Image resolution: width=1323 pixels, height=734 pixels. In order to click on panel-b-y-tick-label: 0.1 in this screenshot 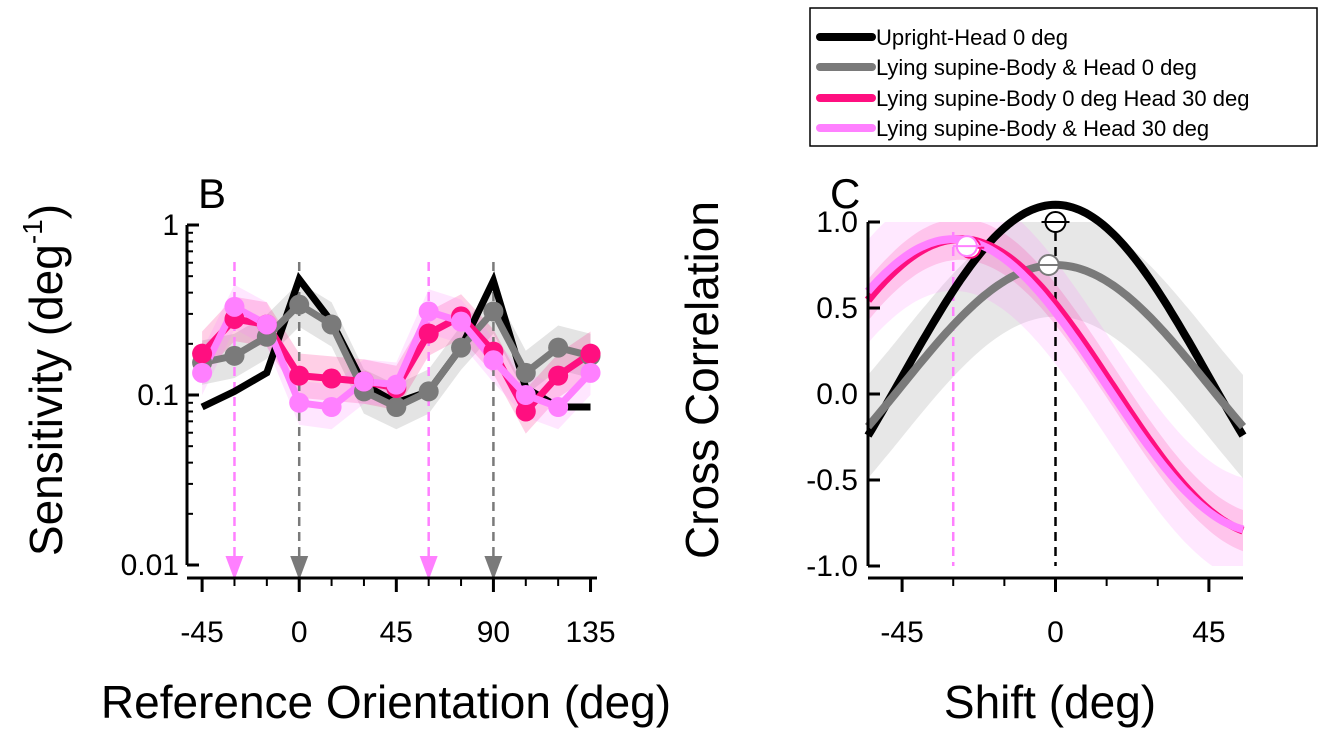, I will do `click(158, 395)`.